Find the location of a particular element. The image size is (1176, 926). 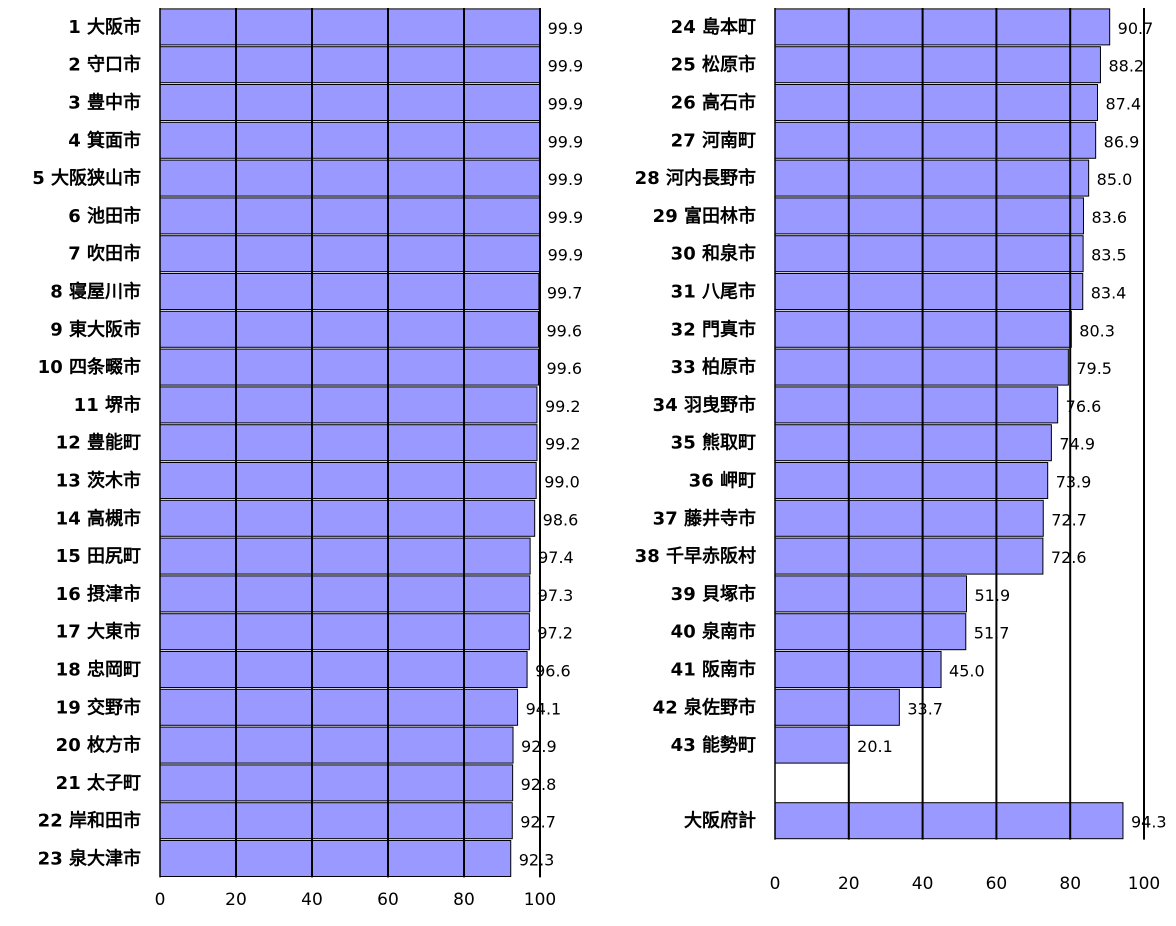

data-label: 97.2 is located at coordinates (555, 633).